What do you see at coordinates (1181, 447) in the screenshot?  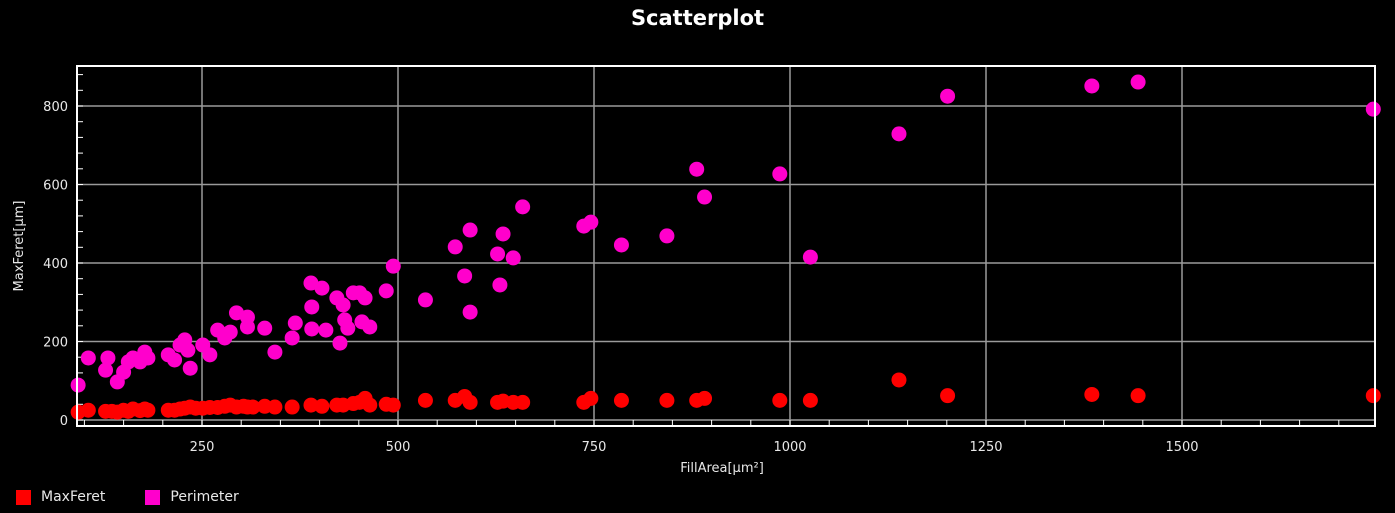 I see `x-tick-label: 1500` at bounding box center [1181, 447].